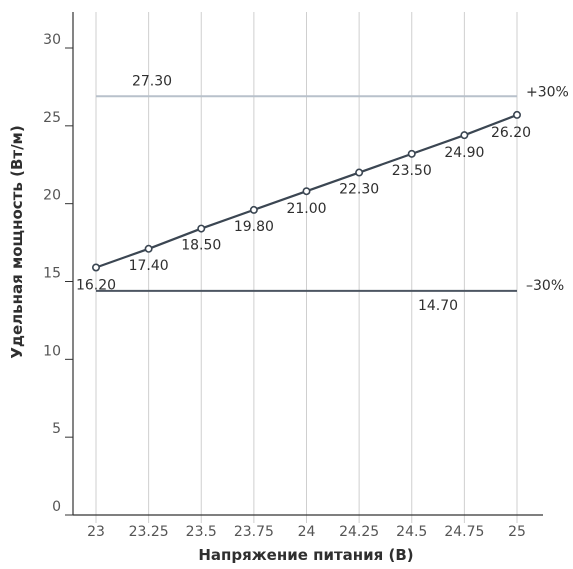 This screenshot has width=573, height=569. Describe the element at coordinates (411, 532) in the screenshot. I see `x-tick-label: 24.5` at that location.